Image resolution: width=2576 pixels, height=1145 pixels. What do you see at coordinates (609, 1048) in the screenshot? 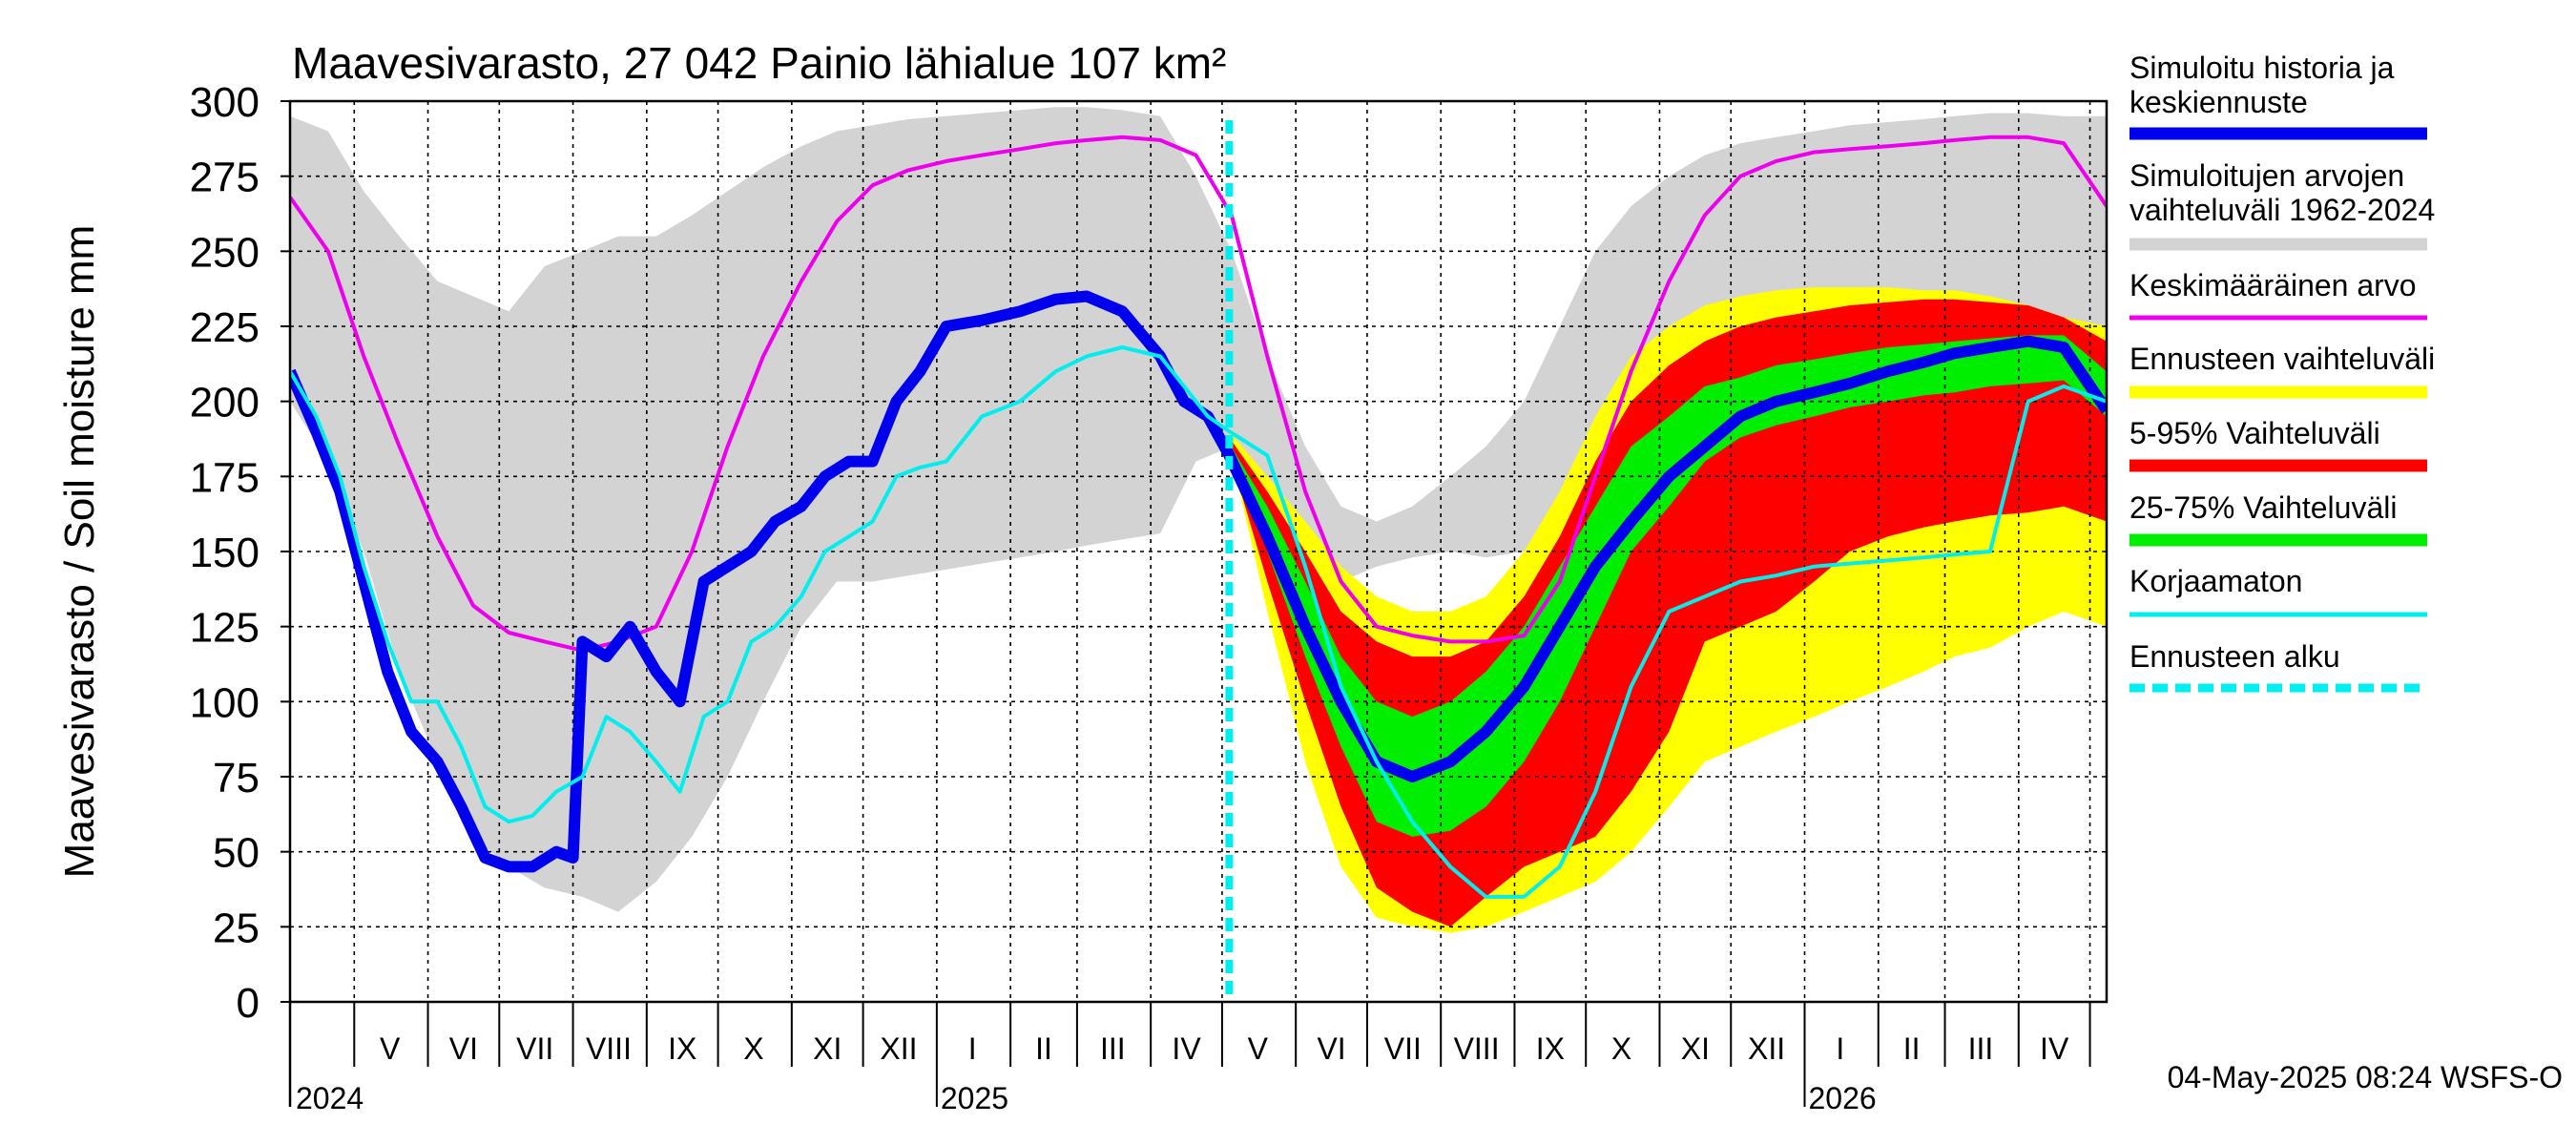
I see `month-label-3: VIII` at bounding box center [609, 1048].